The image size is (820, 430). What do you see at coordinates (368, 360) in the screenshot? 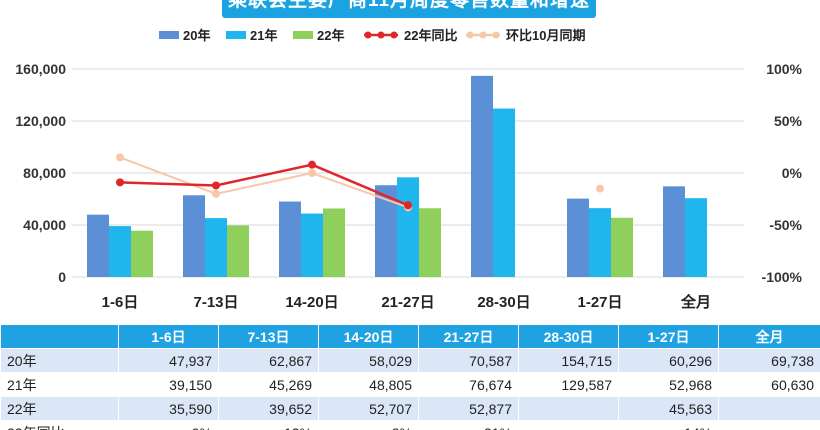
I see `table-cell: 58,029` at bounding box center [368, 360].